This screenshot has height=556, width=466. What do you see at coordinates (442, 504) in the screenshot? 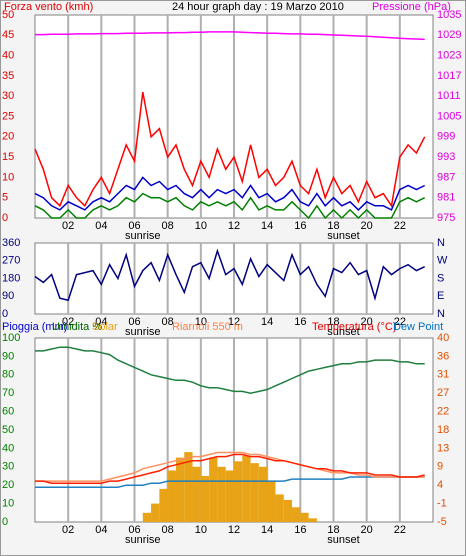
I see `y2-tick-label: -1` at bounding box center [442, 504].